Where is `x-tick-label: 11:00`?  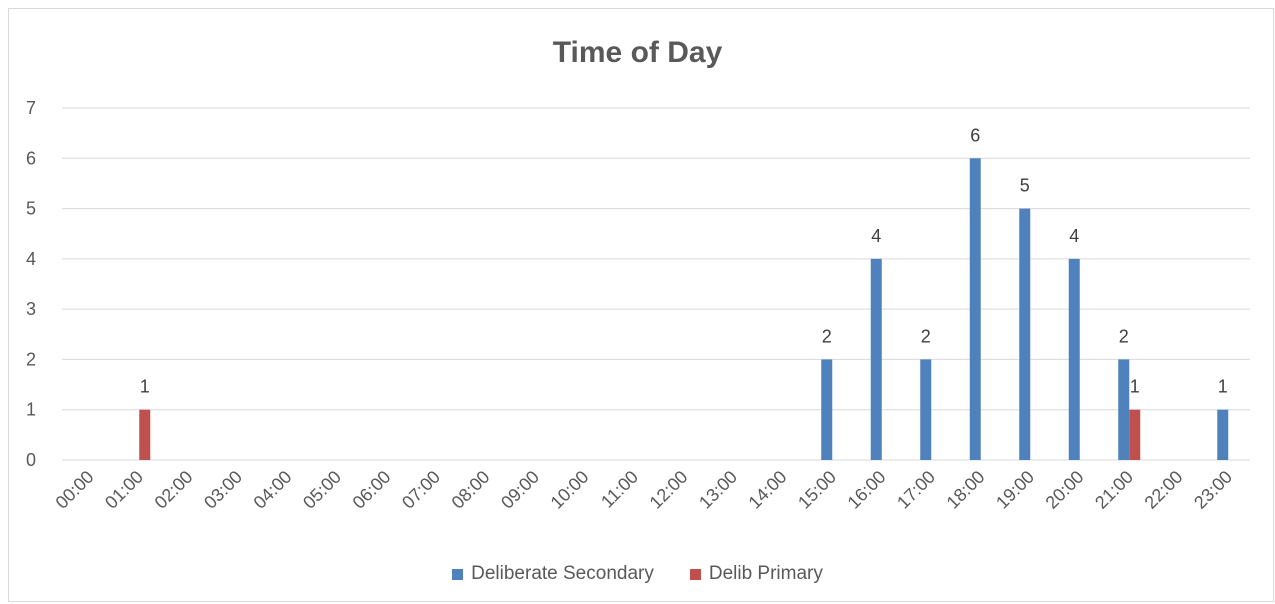
x-tick-label: 11:00 is located at coordinates (619, 489).